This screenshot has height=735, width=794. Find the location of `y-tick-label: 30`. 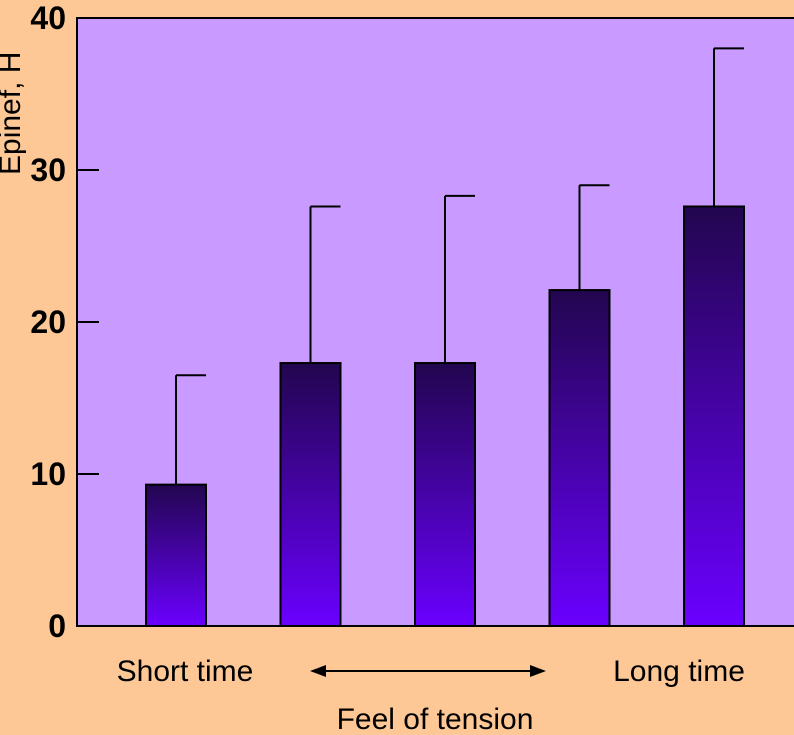

y-tick-label: 30 is located at coordinates (48, 170).